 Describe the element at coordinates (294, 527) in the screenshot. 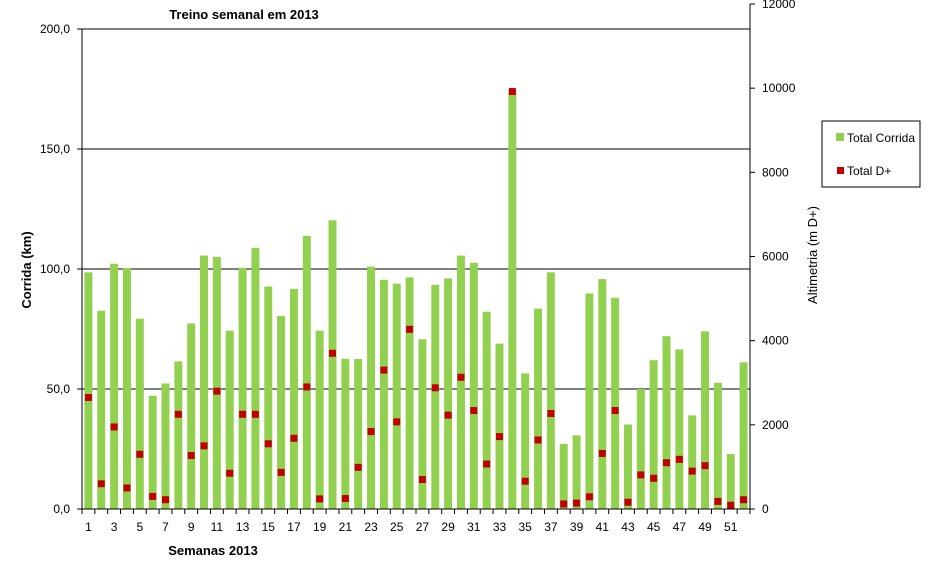

I see `x-tick-label: 17` at that location.